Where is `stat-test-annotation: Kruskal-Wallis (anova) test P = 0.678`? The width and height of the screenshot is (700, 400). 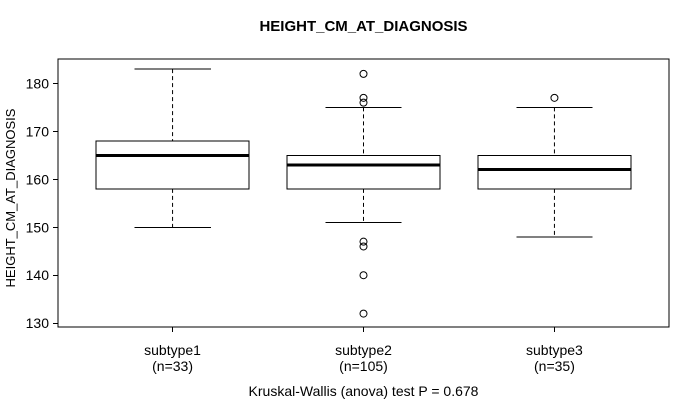 stat-test-annotation: Kruskal-Wallis (anova) test P = 0.678 is located at coordinates (363, 391).